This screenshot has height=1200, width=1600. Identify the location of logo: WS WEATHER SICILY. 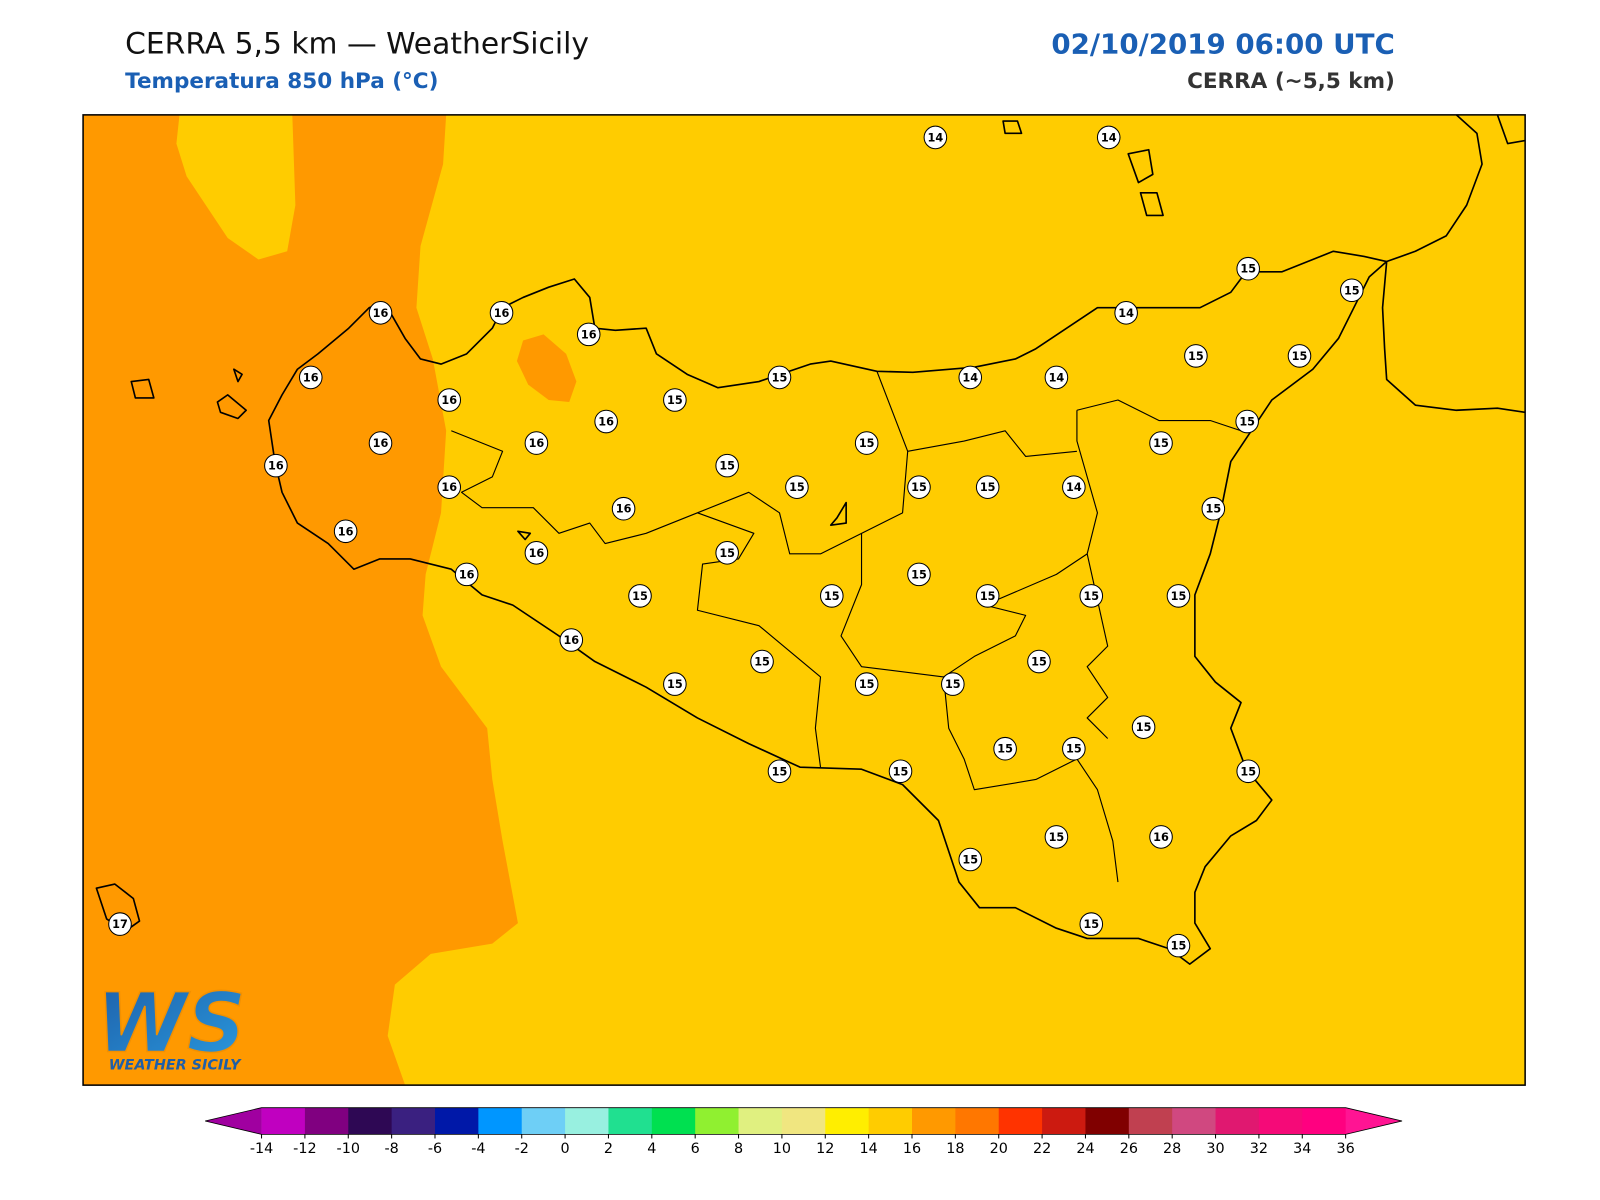
(171, 1025).